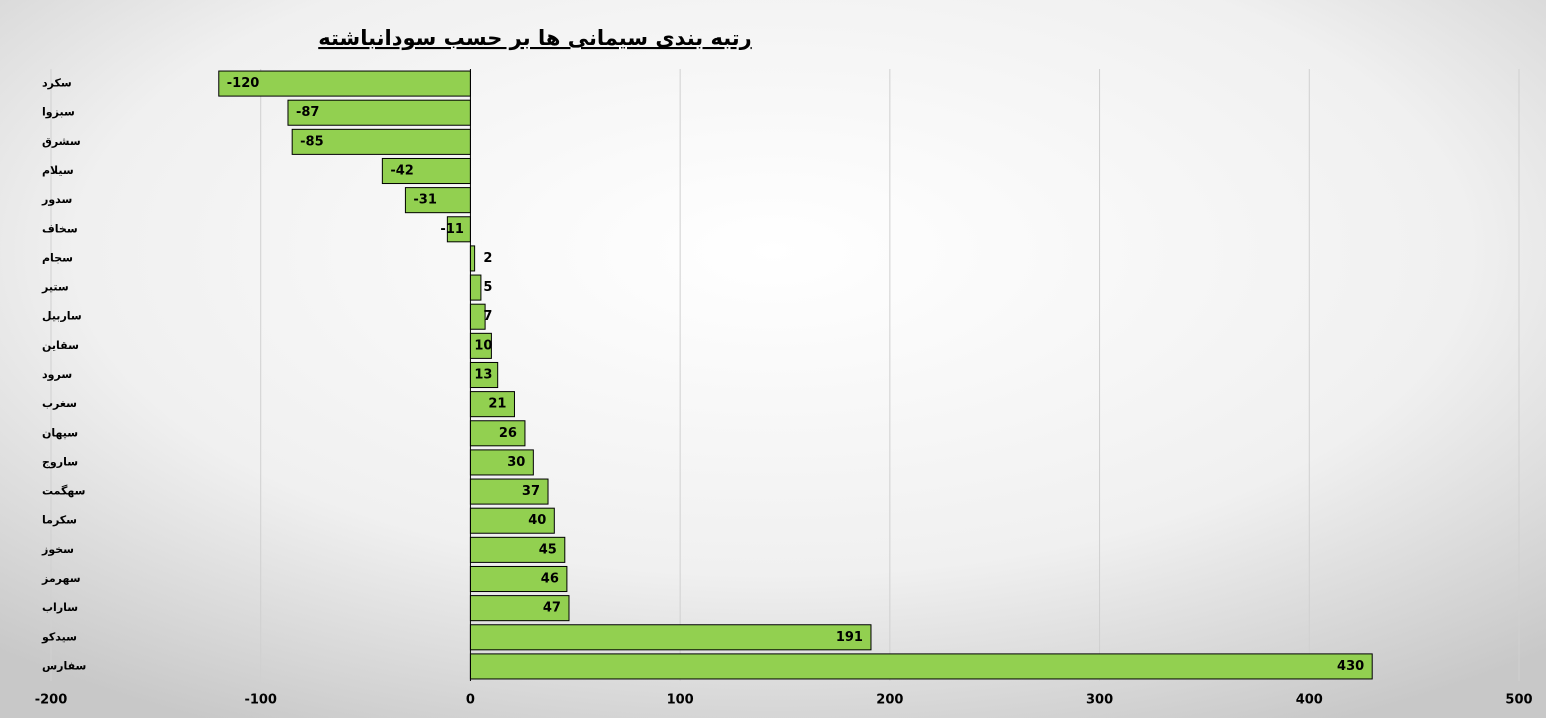 Image resolution: width=1546 pixels, height=718 pixels. Describe the element at coordinates (537, 520) in the screenshot. I see `value-label: 40` at that location.